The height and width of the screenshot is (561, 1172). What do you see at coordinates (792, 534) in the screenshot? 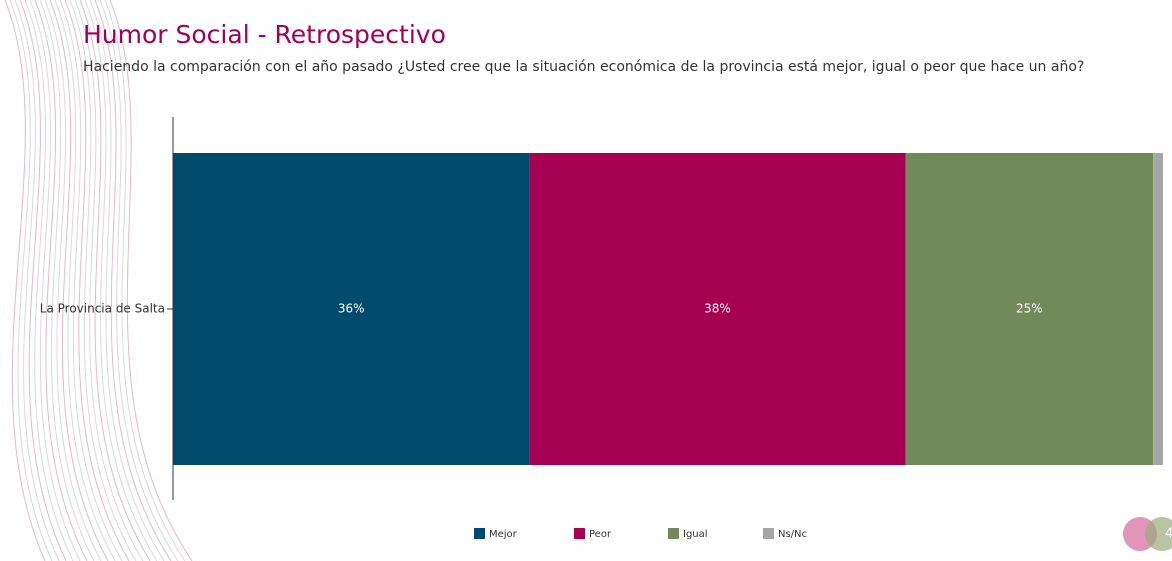
I see `legend-label: Ns/Nc` at bounding box center [792, 534].